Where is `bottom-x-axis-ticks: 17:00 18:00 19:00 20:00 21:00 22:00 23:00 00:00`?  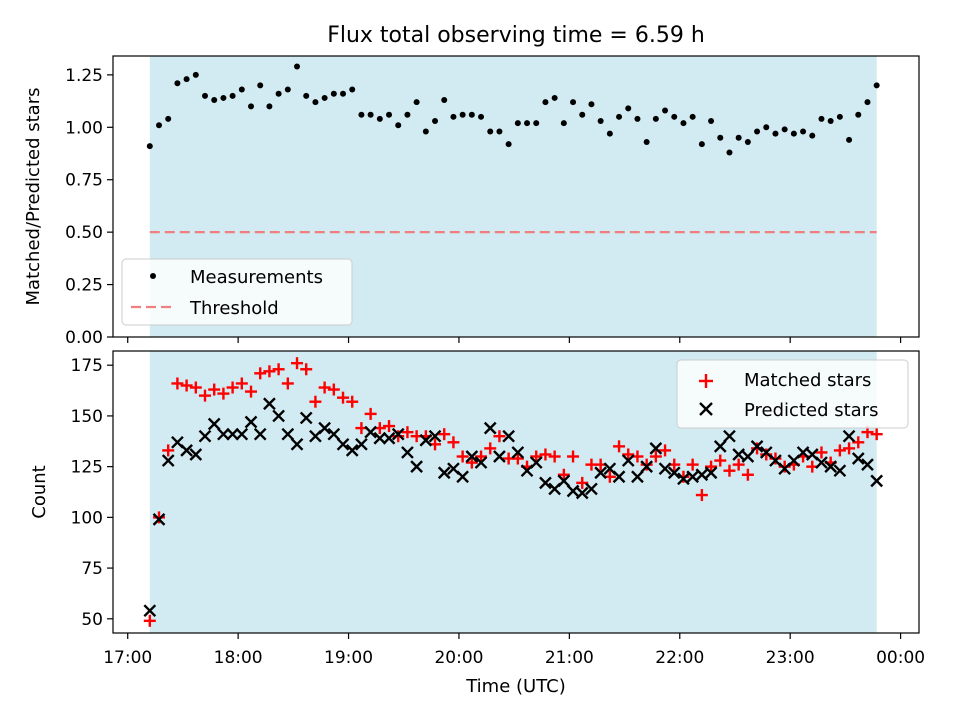
bottom-x-axis-ticks: 17:00 18:00 19:00 20:00 21:00 22:00 23:00 00:00 is located at coordinates (514, 650).